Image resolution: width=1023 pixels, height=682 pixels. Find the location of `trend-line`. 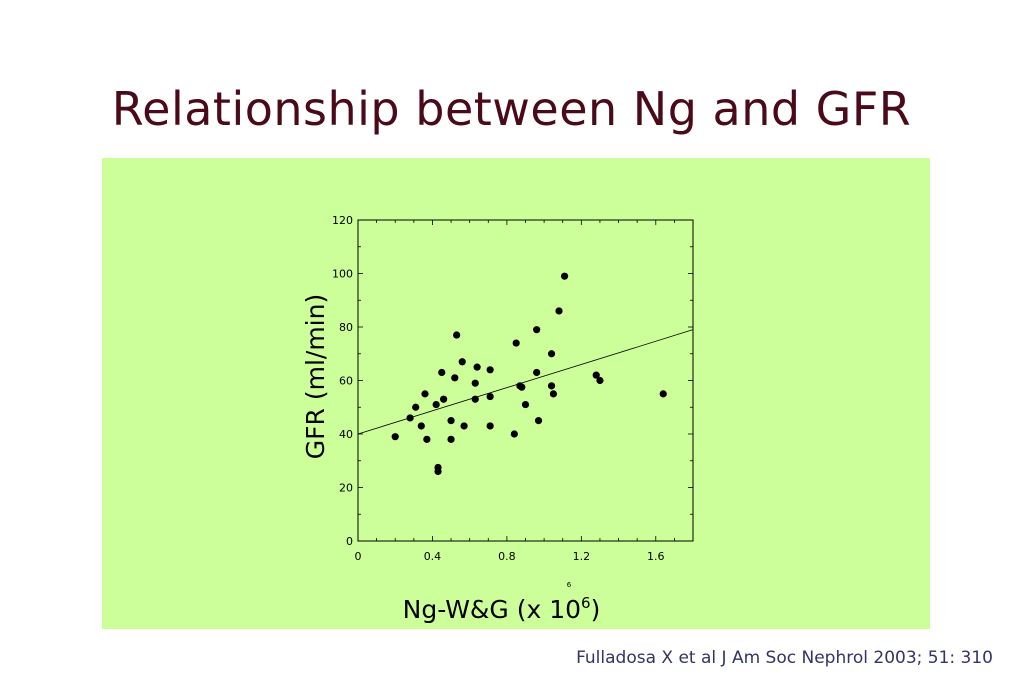

trend-line is located at coordinates (525, 382).